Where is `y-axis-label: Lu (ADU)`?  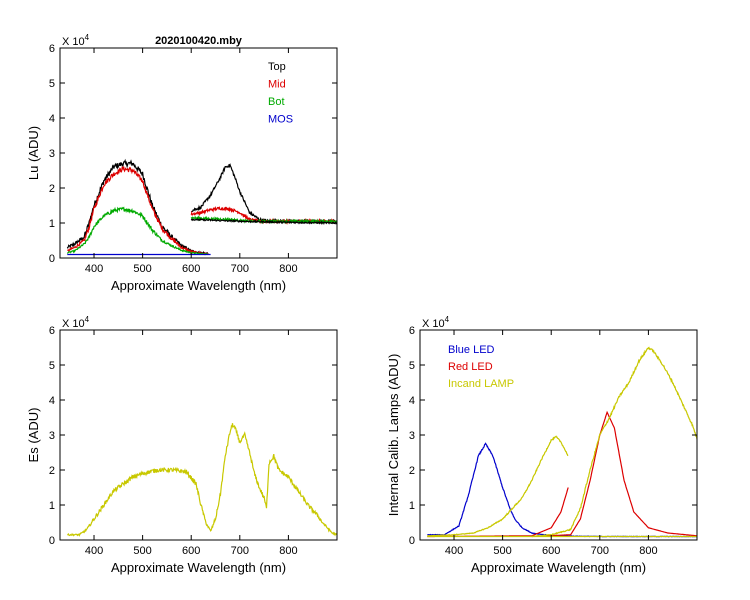 y-axis-label: Lu (ADU) is located at coordinates (33, 153).